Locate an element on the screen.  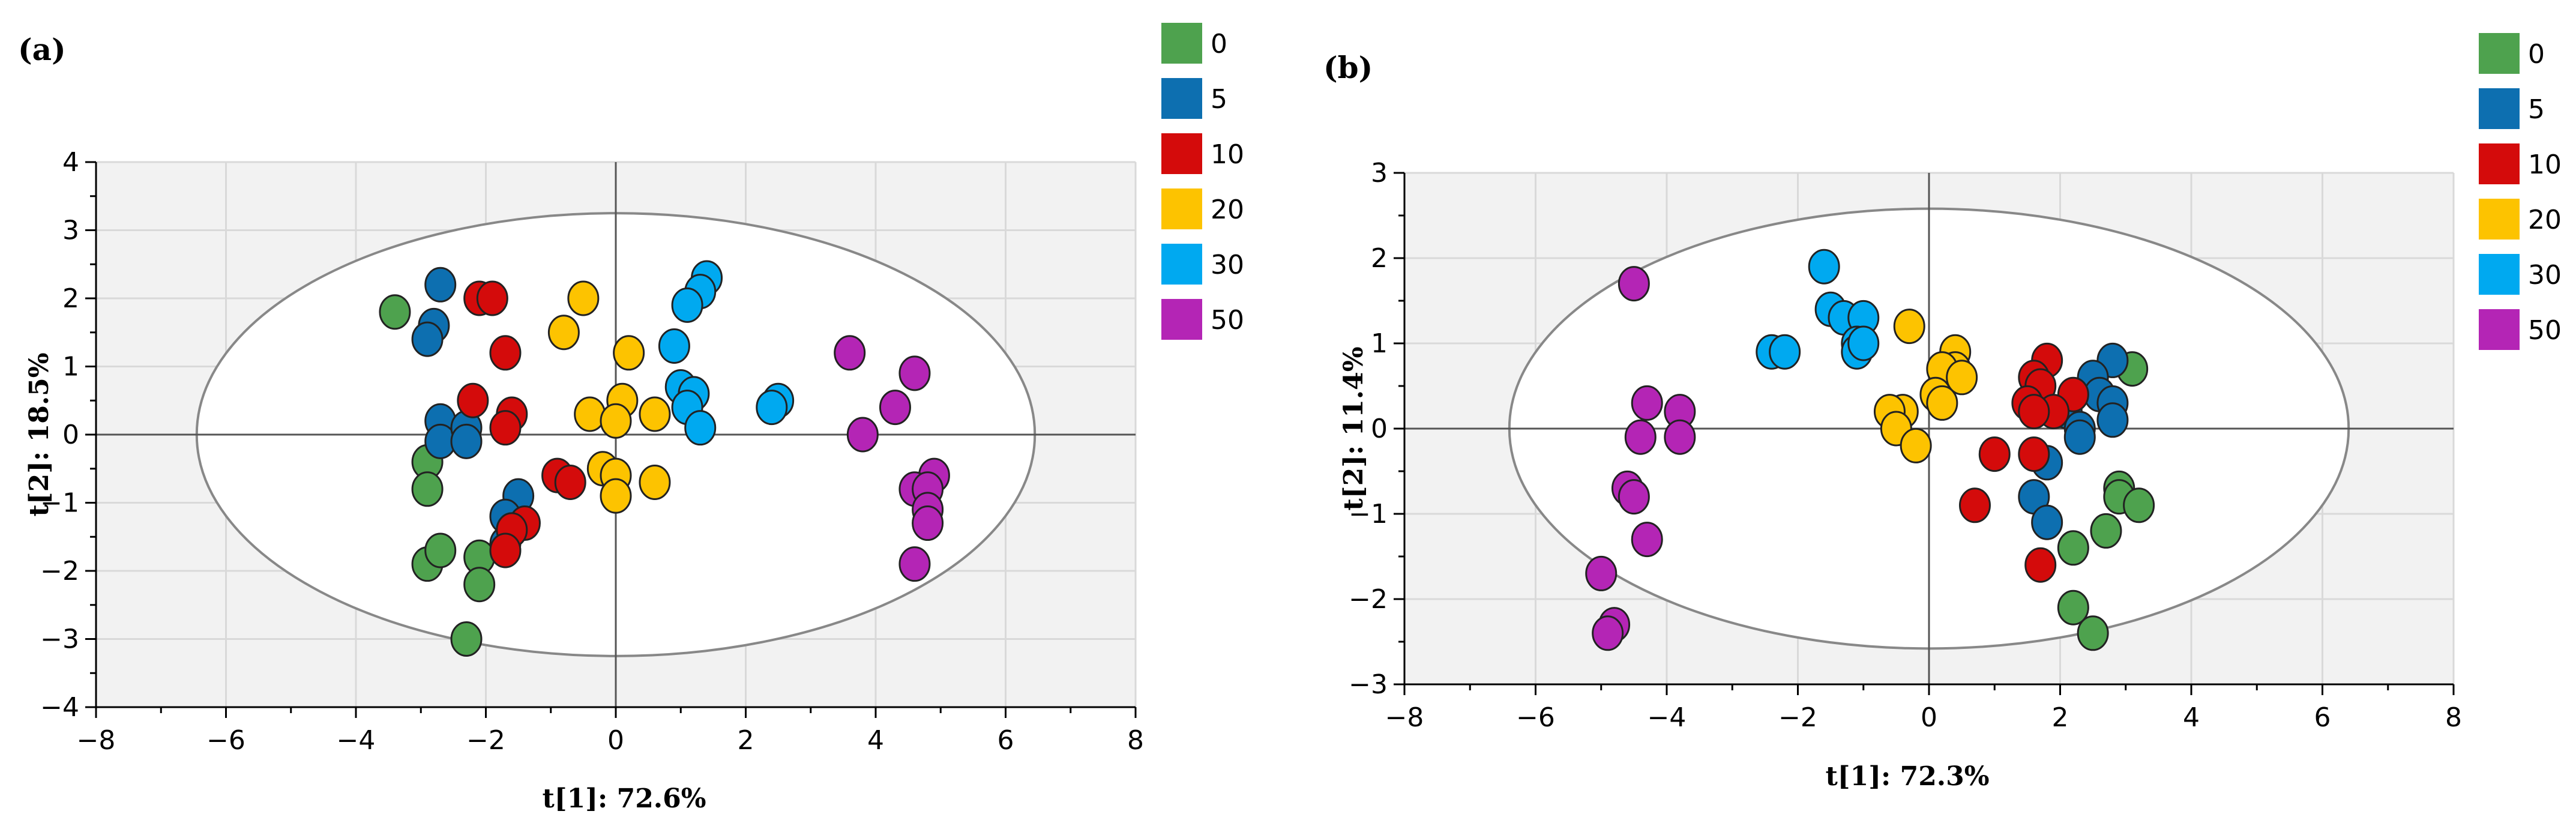
legend-label-10: 10 is located at coordinates (1227, 154).